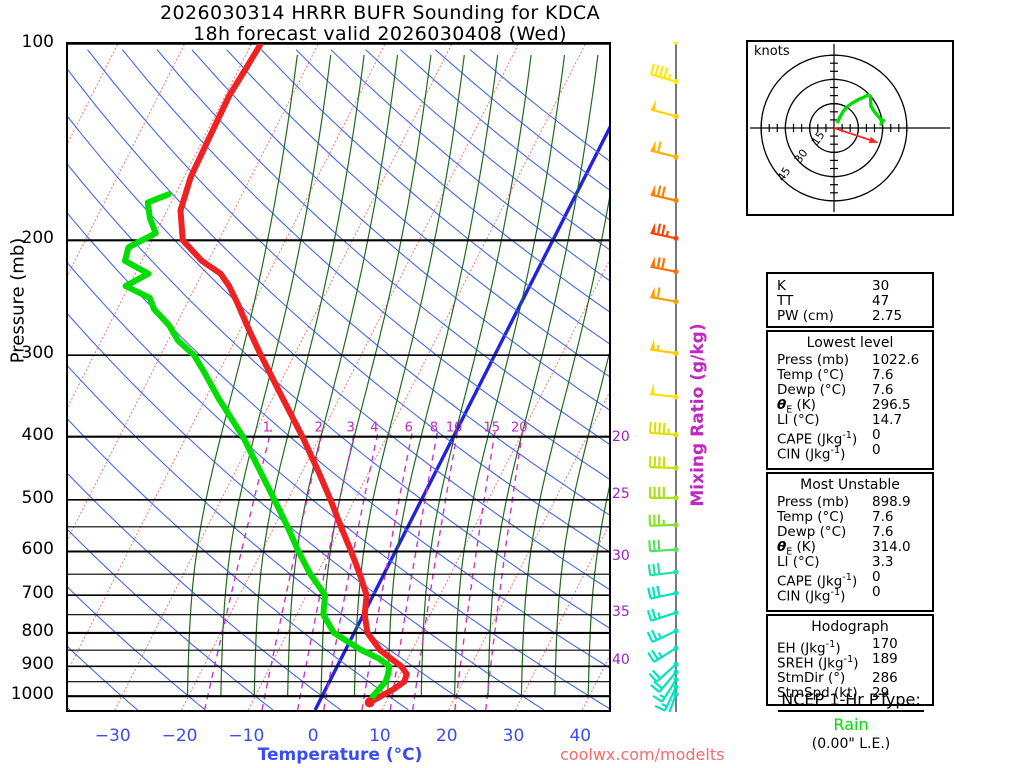 The width and height of the screenshot is (1024, 768). Describe the element at coordinates (313, 736) in the screenshot. I see `temperature-tick-0: 0` at that location.